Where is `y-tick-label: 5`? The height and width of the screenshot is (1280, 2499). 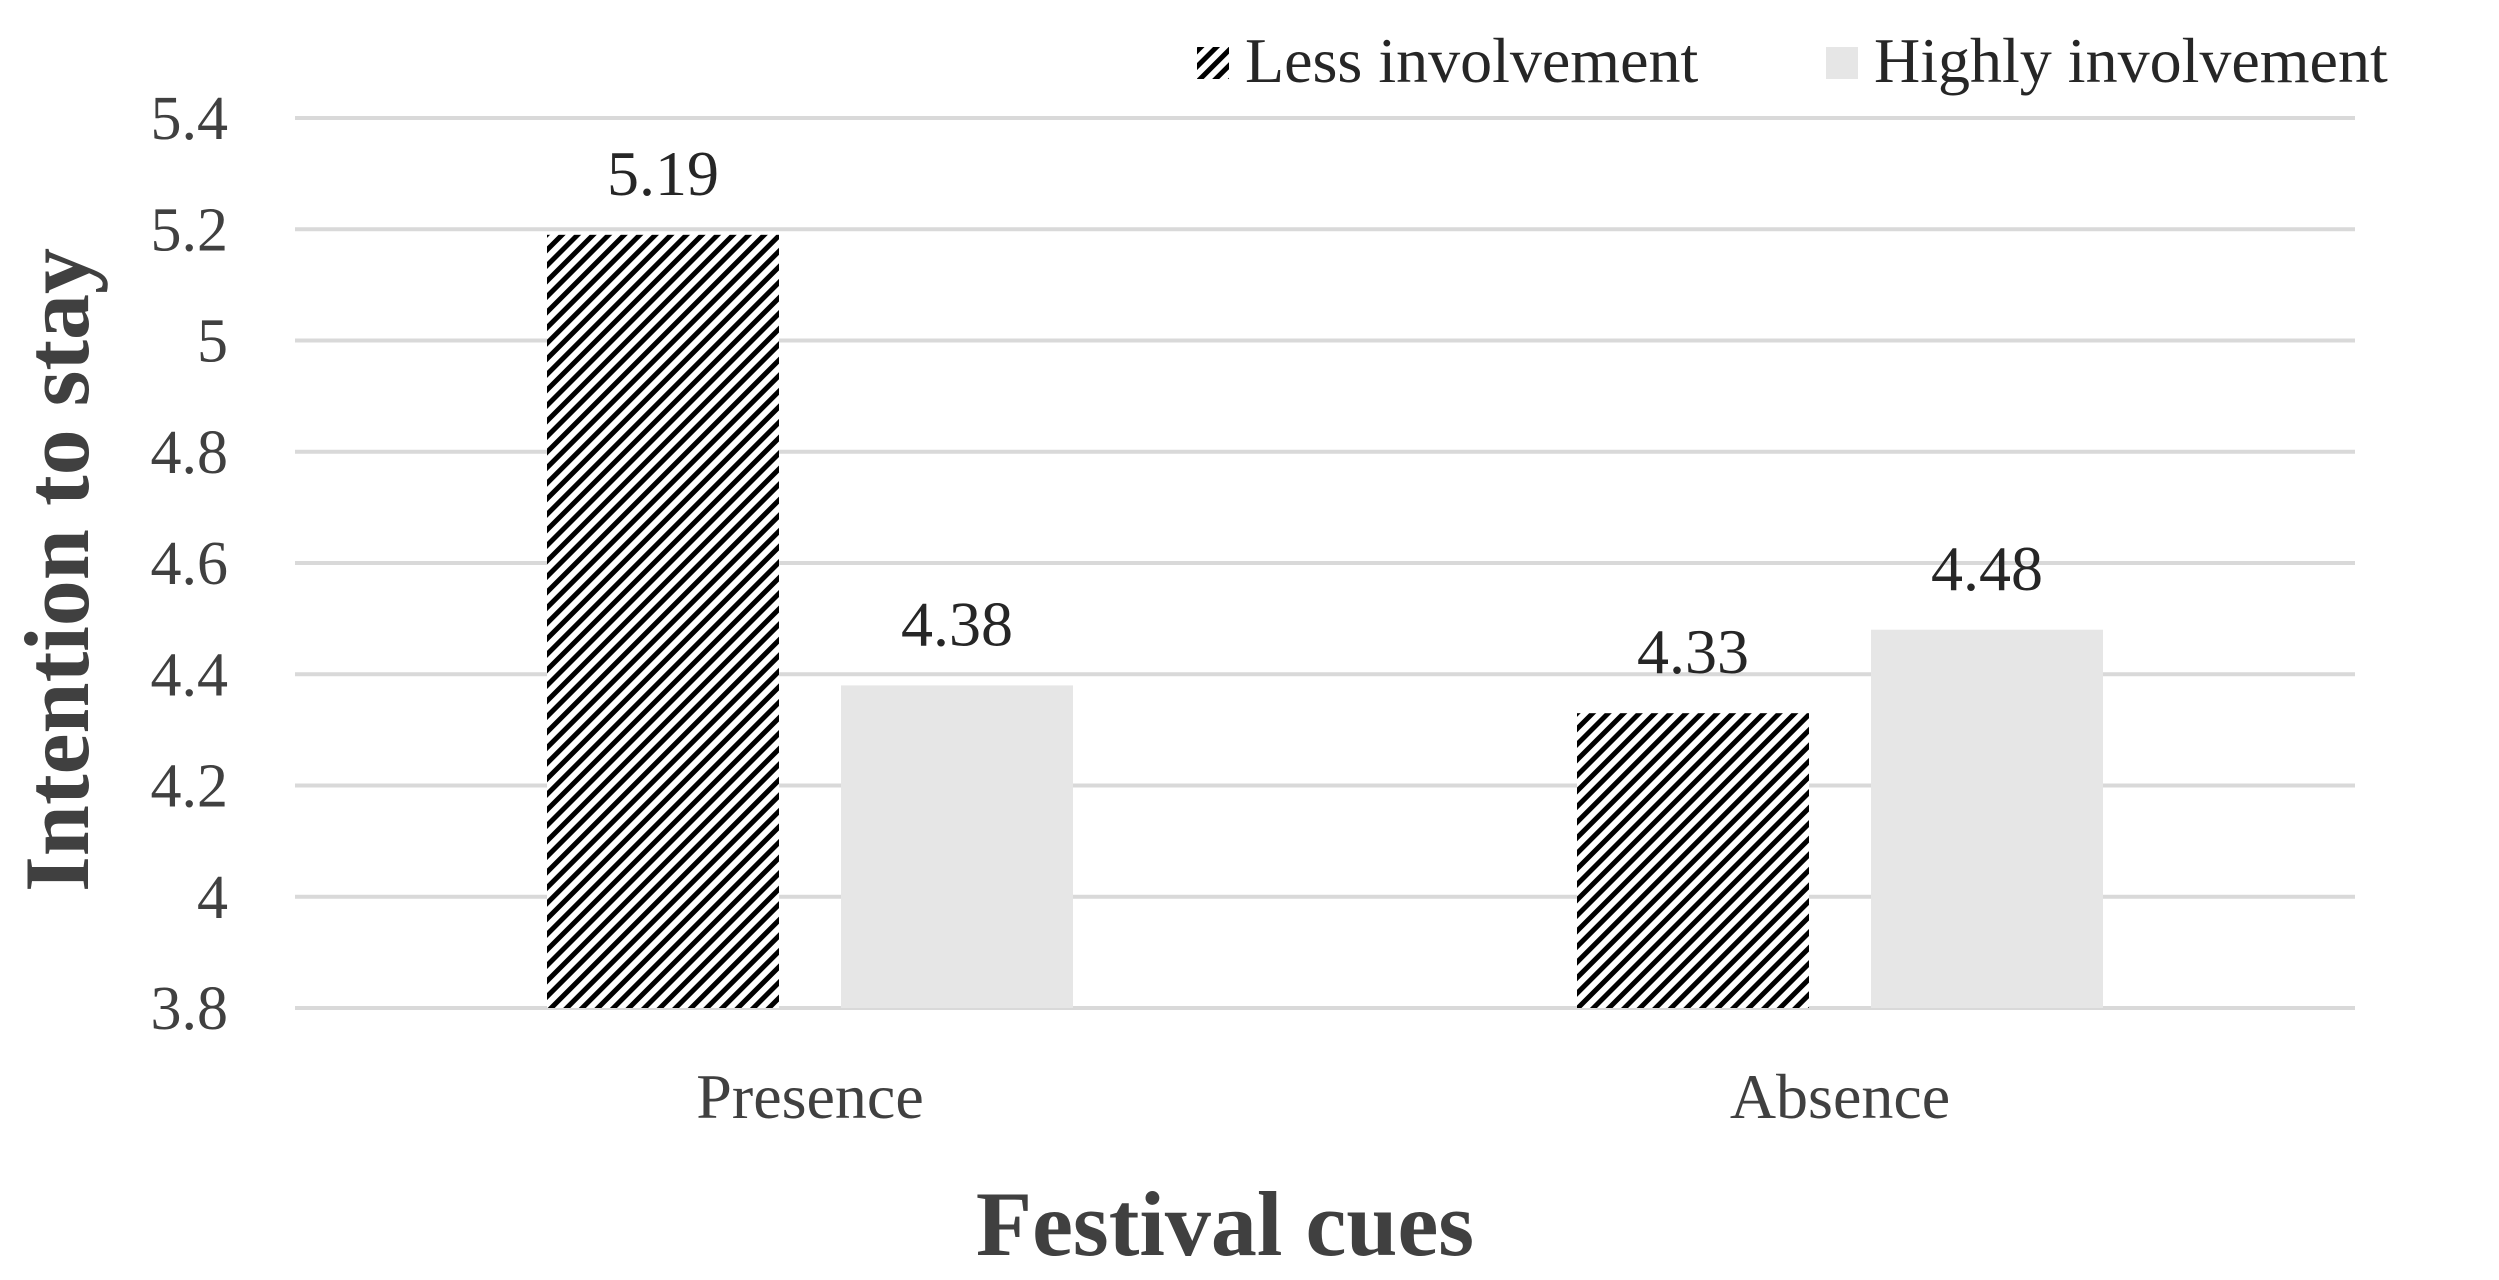
y-tick-label: 5 is located at coordinates (212, 342).